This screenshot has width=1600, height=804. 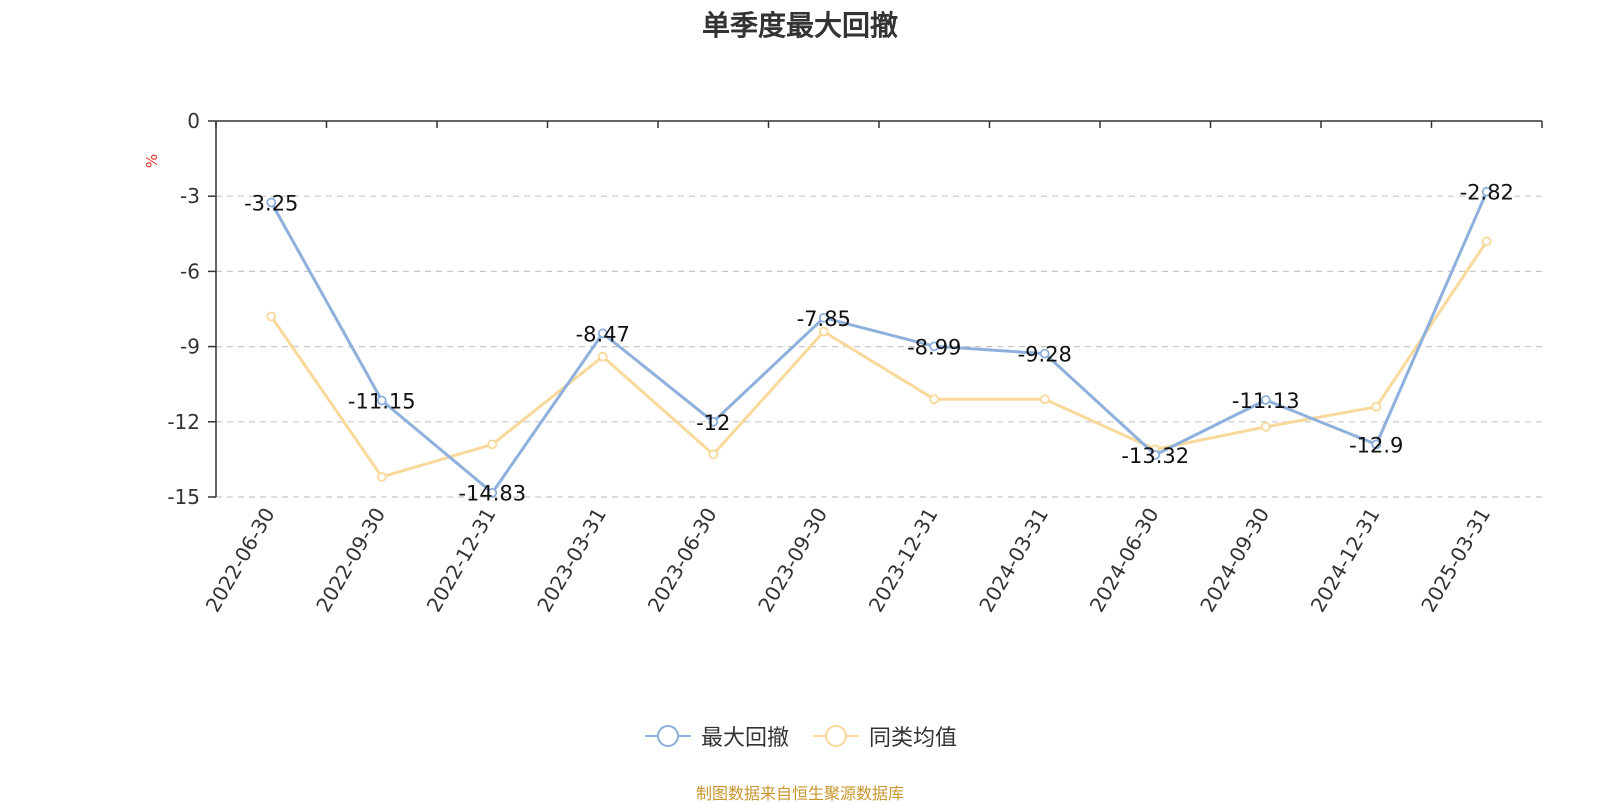 What do you see at coordinates (461, 560) in the screenshot?
I see `x-tick-label: 2022-12-31` at bounding box center [461, 560].